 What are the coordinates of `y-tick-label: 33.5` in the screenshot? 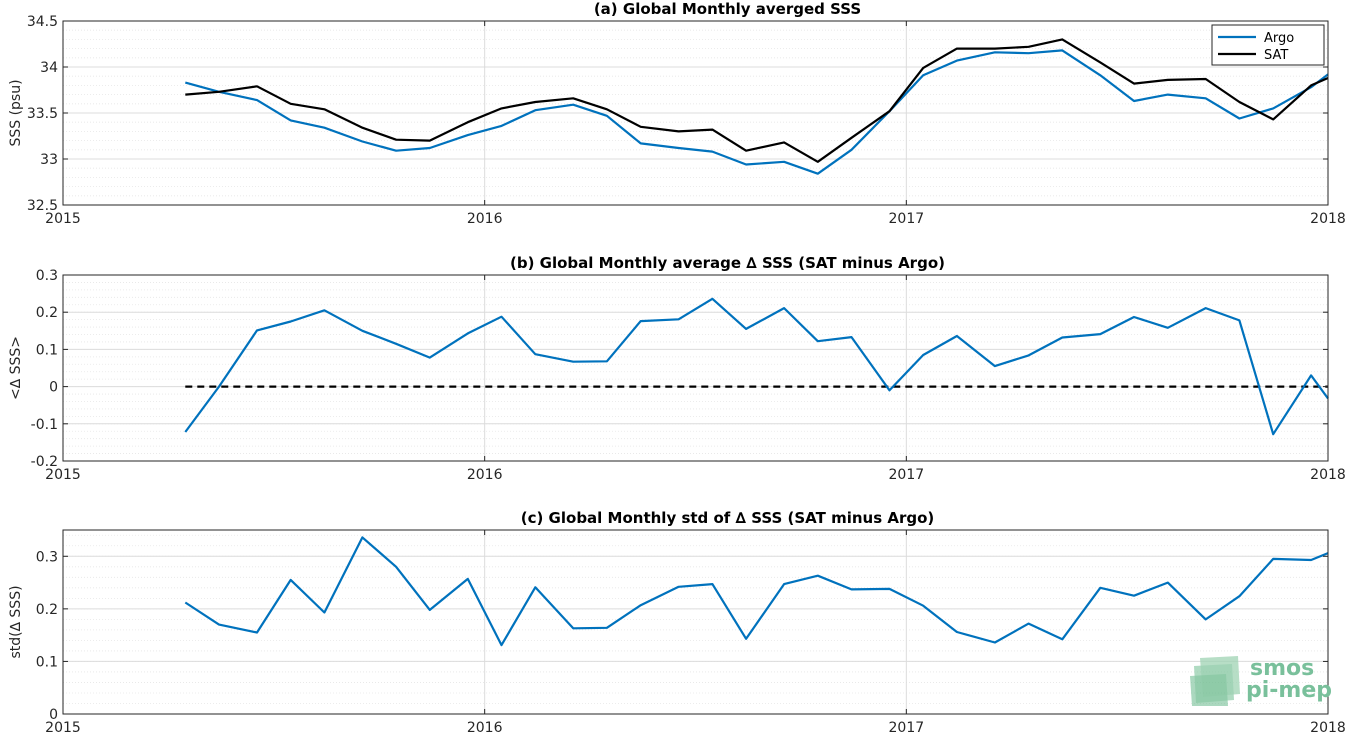 It's located at (42, 114).